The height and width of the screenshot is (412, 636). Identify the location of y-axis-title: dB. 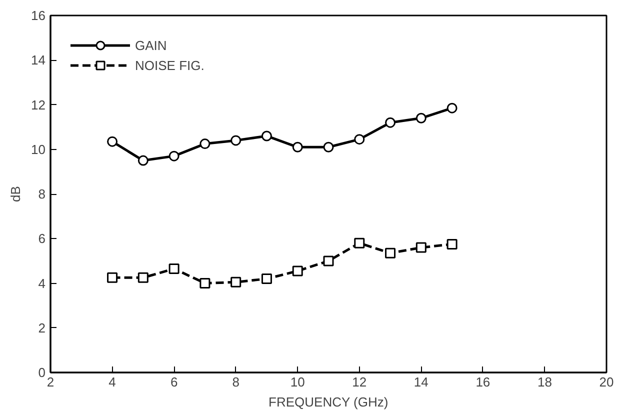
(16, 194).